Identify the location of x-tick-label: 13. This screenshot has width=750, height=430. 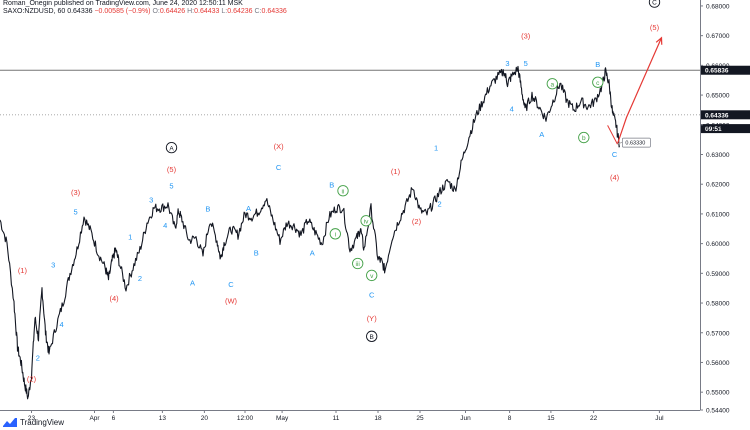
(163, 418).